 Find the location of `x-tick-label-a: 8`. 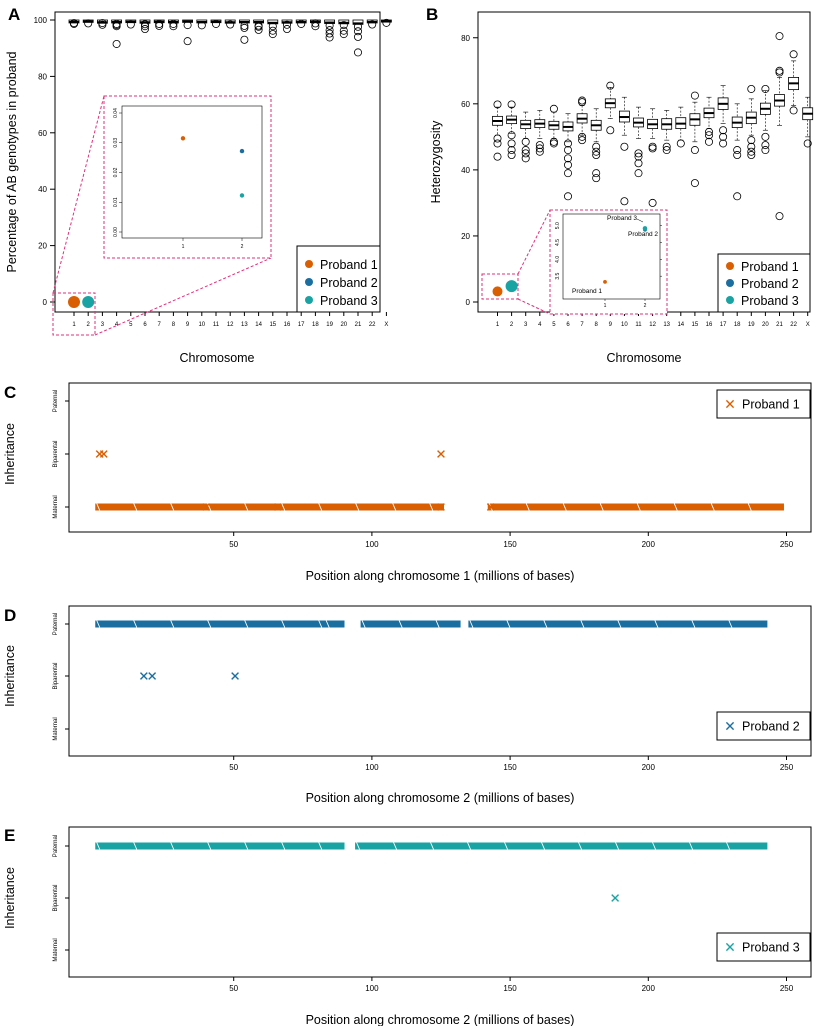

x-tick-label-a: 8 is located at coordinates (174, 325).